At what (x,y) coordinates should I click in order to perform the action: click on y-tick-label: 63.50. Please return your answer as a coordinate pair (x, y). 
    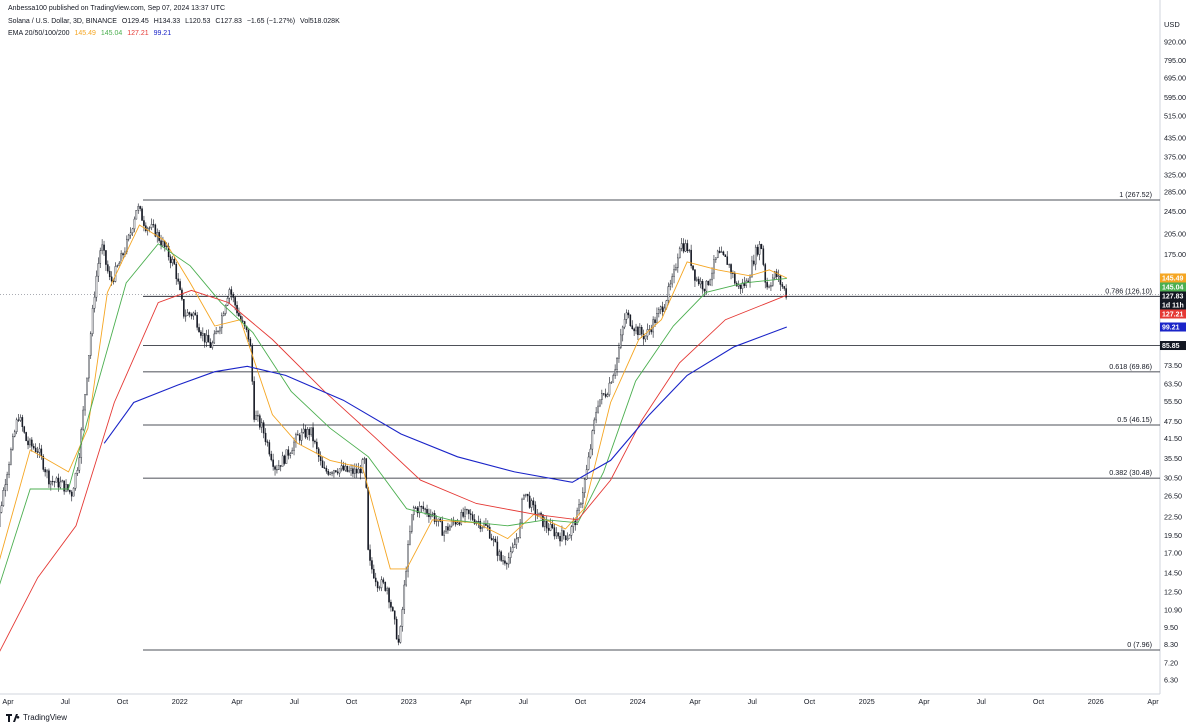
    Looking at the image, I should click on (1173, 384).